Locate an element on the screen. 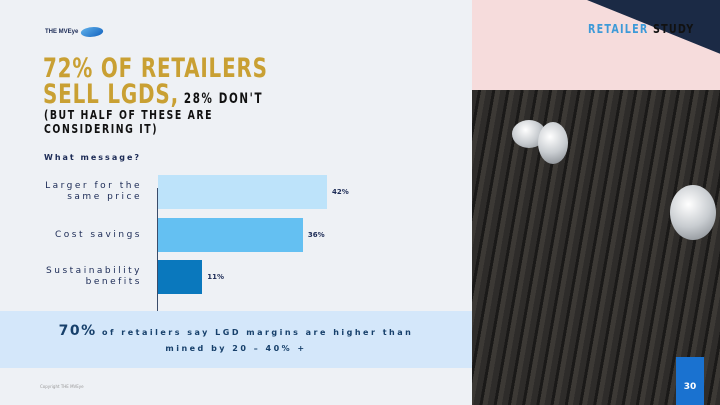 This screenshot has width=720, height=405. copyright: Copyright THE MVEye is located at coordinates (62, 386).